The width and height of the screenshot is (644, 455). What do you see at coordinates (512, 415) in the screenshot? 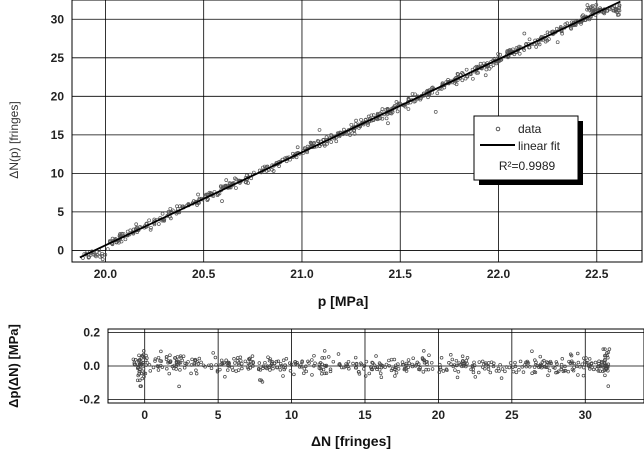
I see `x-tick-label: 25` at bounding box center [512, 415].